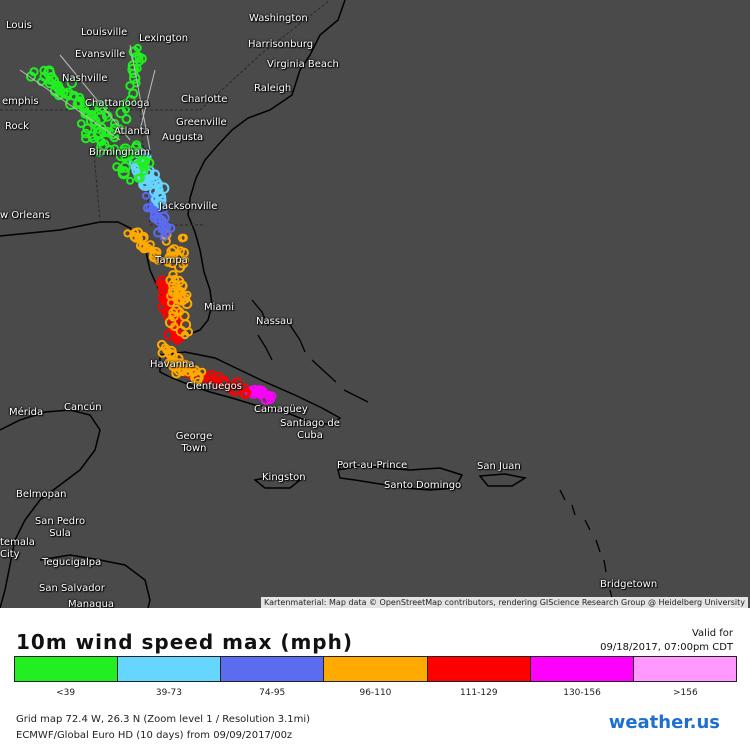 Image resolution: width=750 pixels, height=750 pixels. I want to click on legend-label-2: 74-95, so click(272, 693).